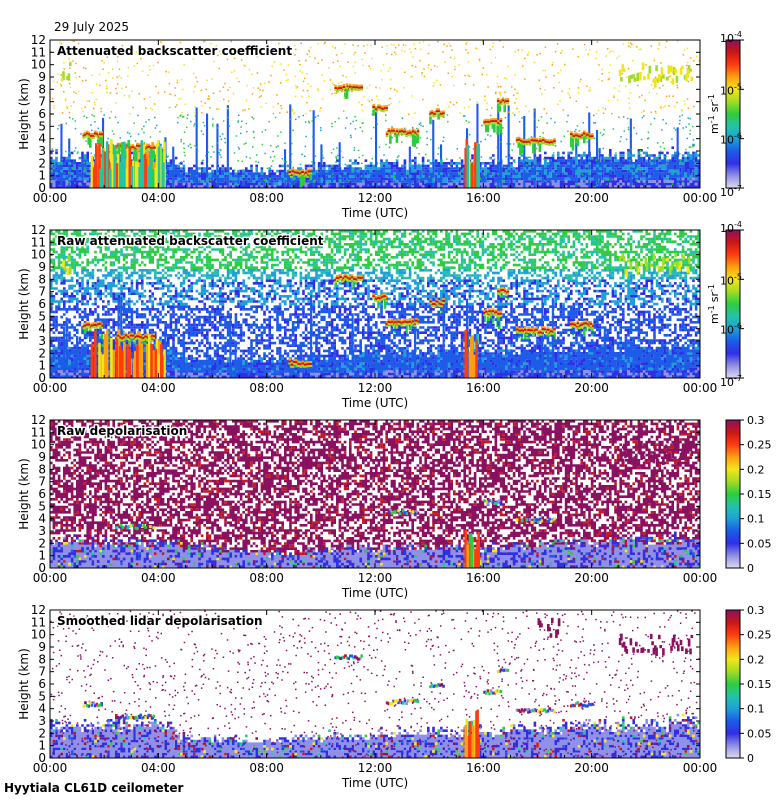  Describe the element at coordinates (160, 621) in the screenshot. I see `panel-title: Smoothed lidar depolarisation` at that location.